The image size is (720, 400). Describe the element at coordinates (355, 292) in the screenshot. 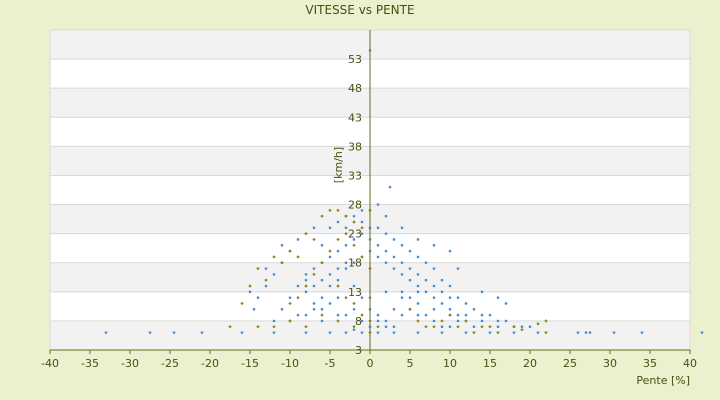

I see `y-tick-label: 13` at that location.